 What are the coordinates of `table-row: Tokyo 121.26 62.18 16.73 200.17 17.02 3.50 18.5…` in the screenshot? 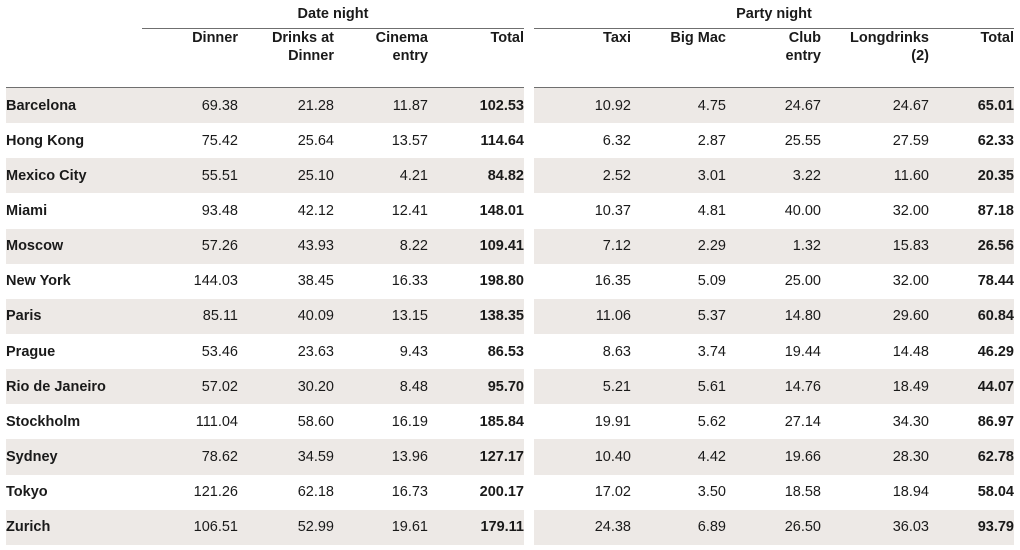 It's located at (510, 492).